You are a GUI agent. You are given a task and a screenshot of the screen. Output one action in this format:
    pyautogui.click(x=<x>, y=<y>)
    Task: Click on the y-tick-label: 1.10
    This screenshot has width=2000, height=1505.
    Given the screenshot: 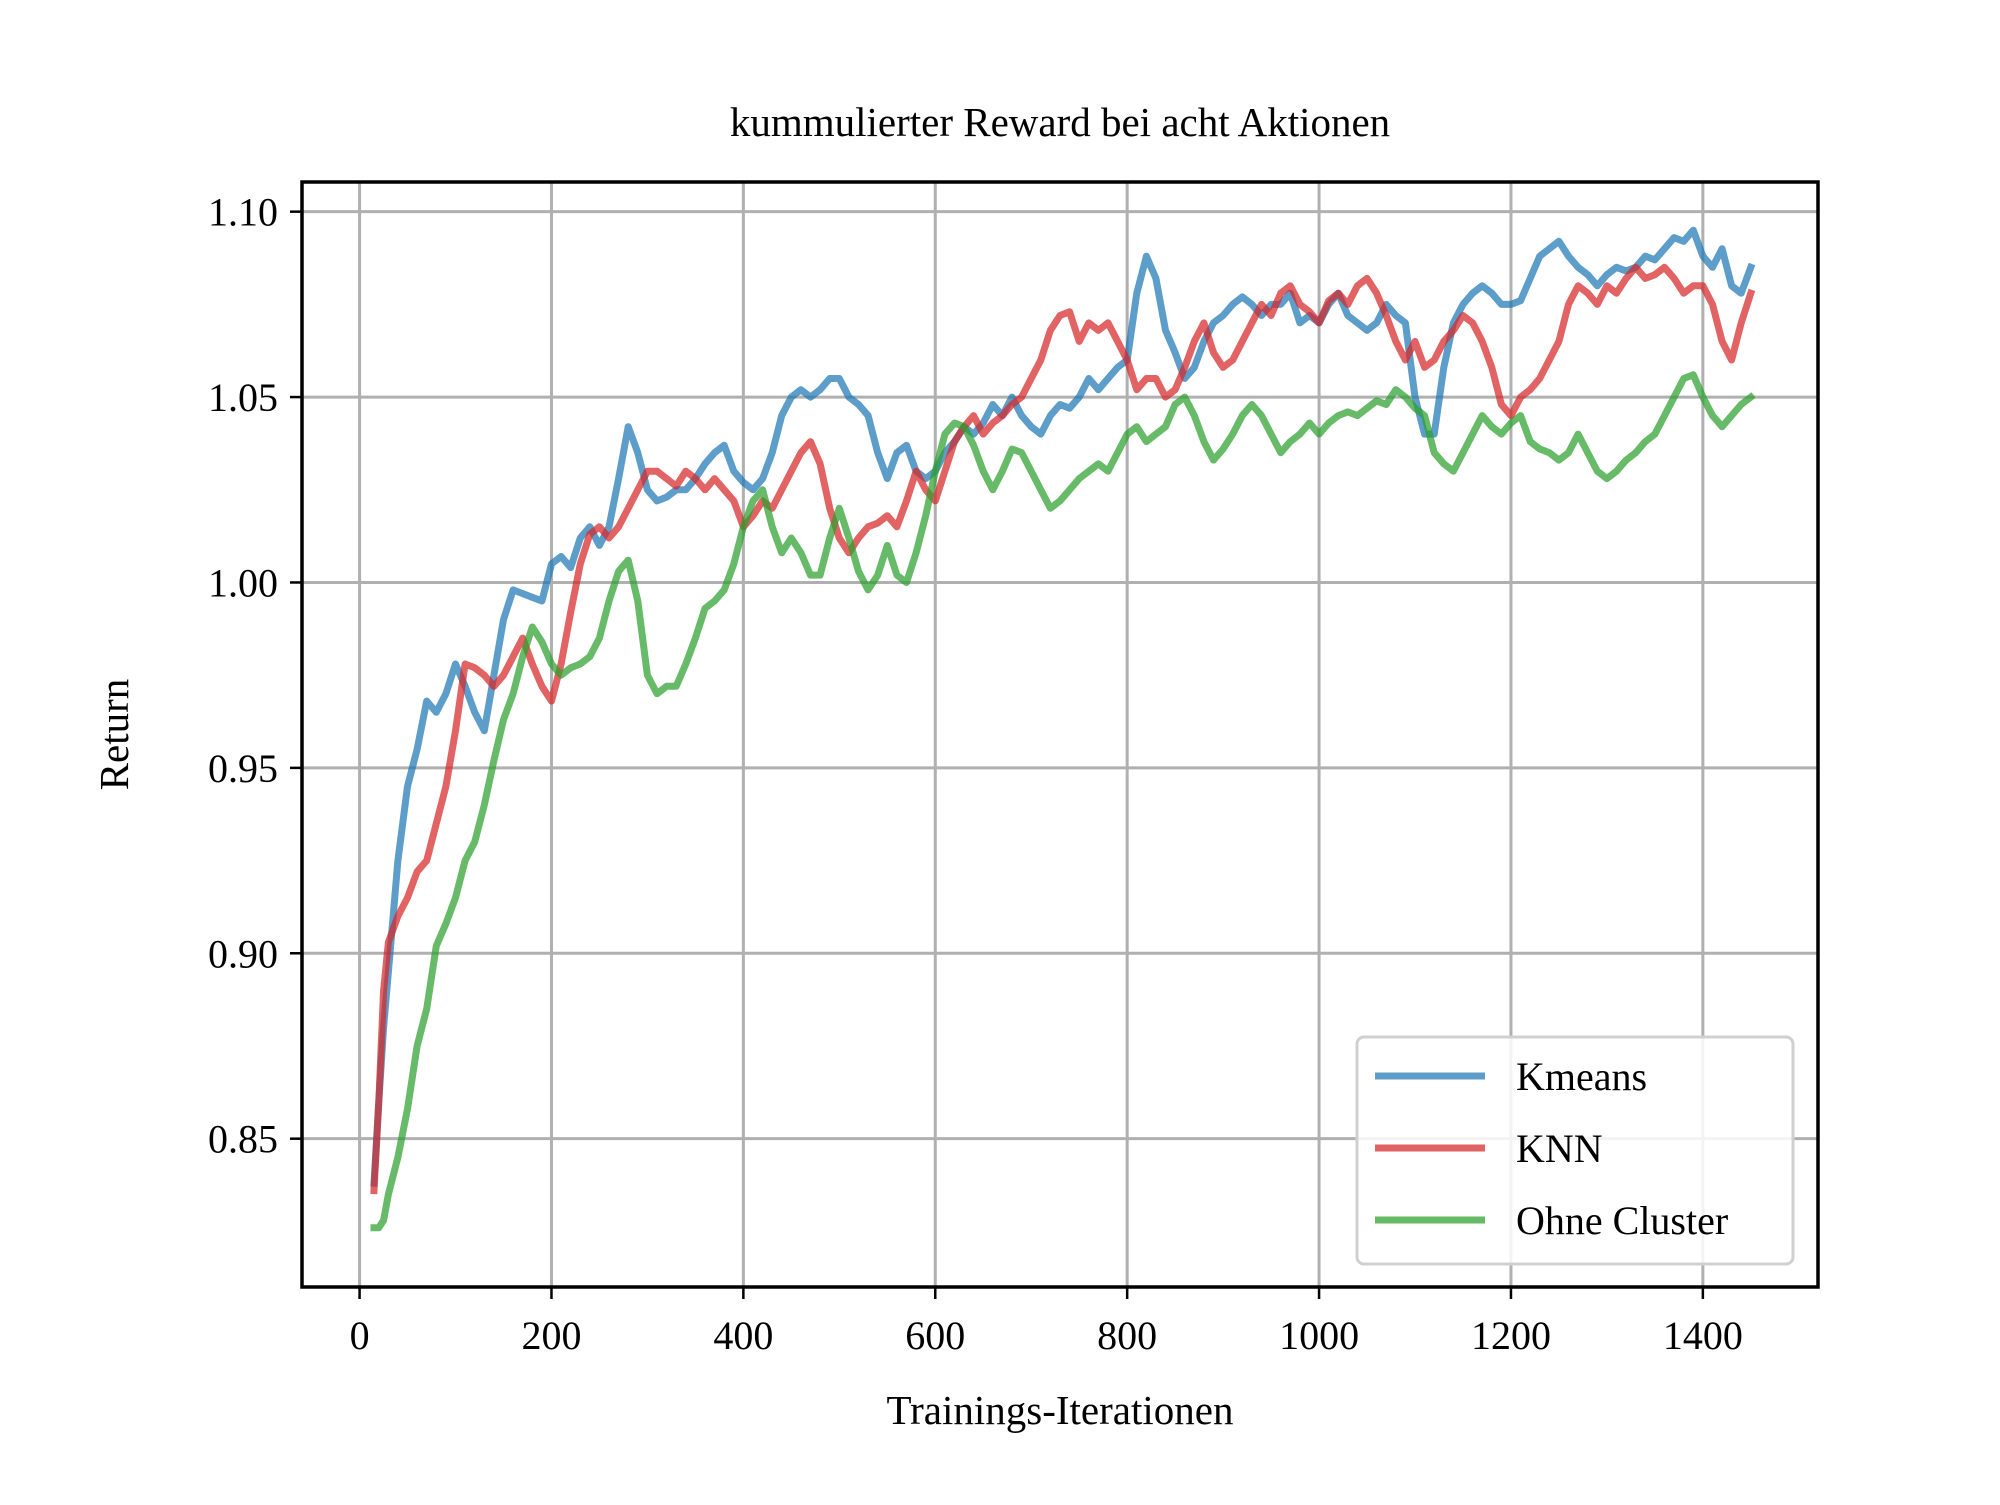 What is the action you would take?
    pyautogui.click(x=243, y=212)
    